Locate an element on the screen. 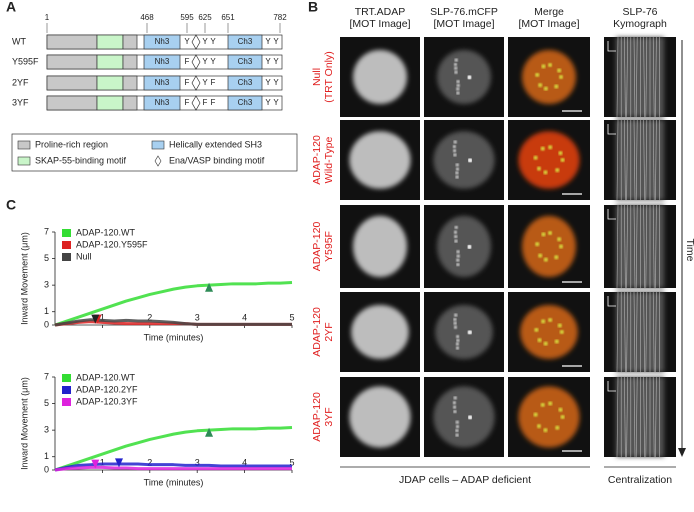 This screenshot has width=694, height=512. y-axis-label-text: Inward Movement (μm) is located at coordinates (24, 423).